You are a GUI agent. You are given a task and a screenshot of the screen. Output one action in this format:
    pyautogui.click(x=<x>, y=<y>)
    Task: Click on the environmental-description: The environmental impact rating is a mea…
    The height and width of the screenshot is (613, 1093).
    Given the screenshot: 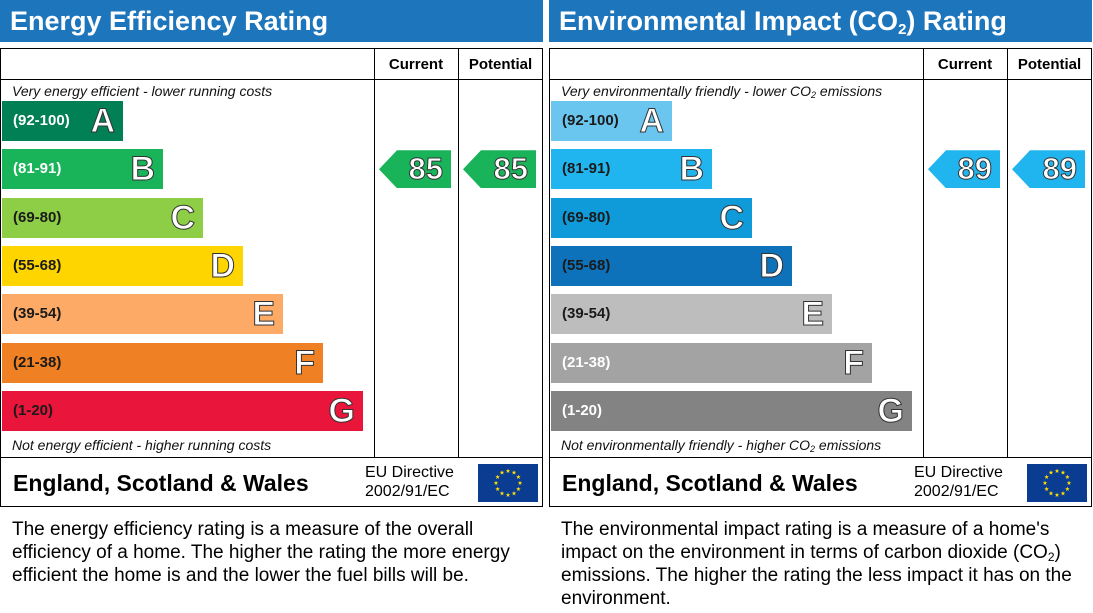 What is the action you would take?
    pyautogui.click(x=823, y=564)
    